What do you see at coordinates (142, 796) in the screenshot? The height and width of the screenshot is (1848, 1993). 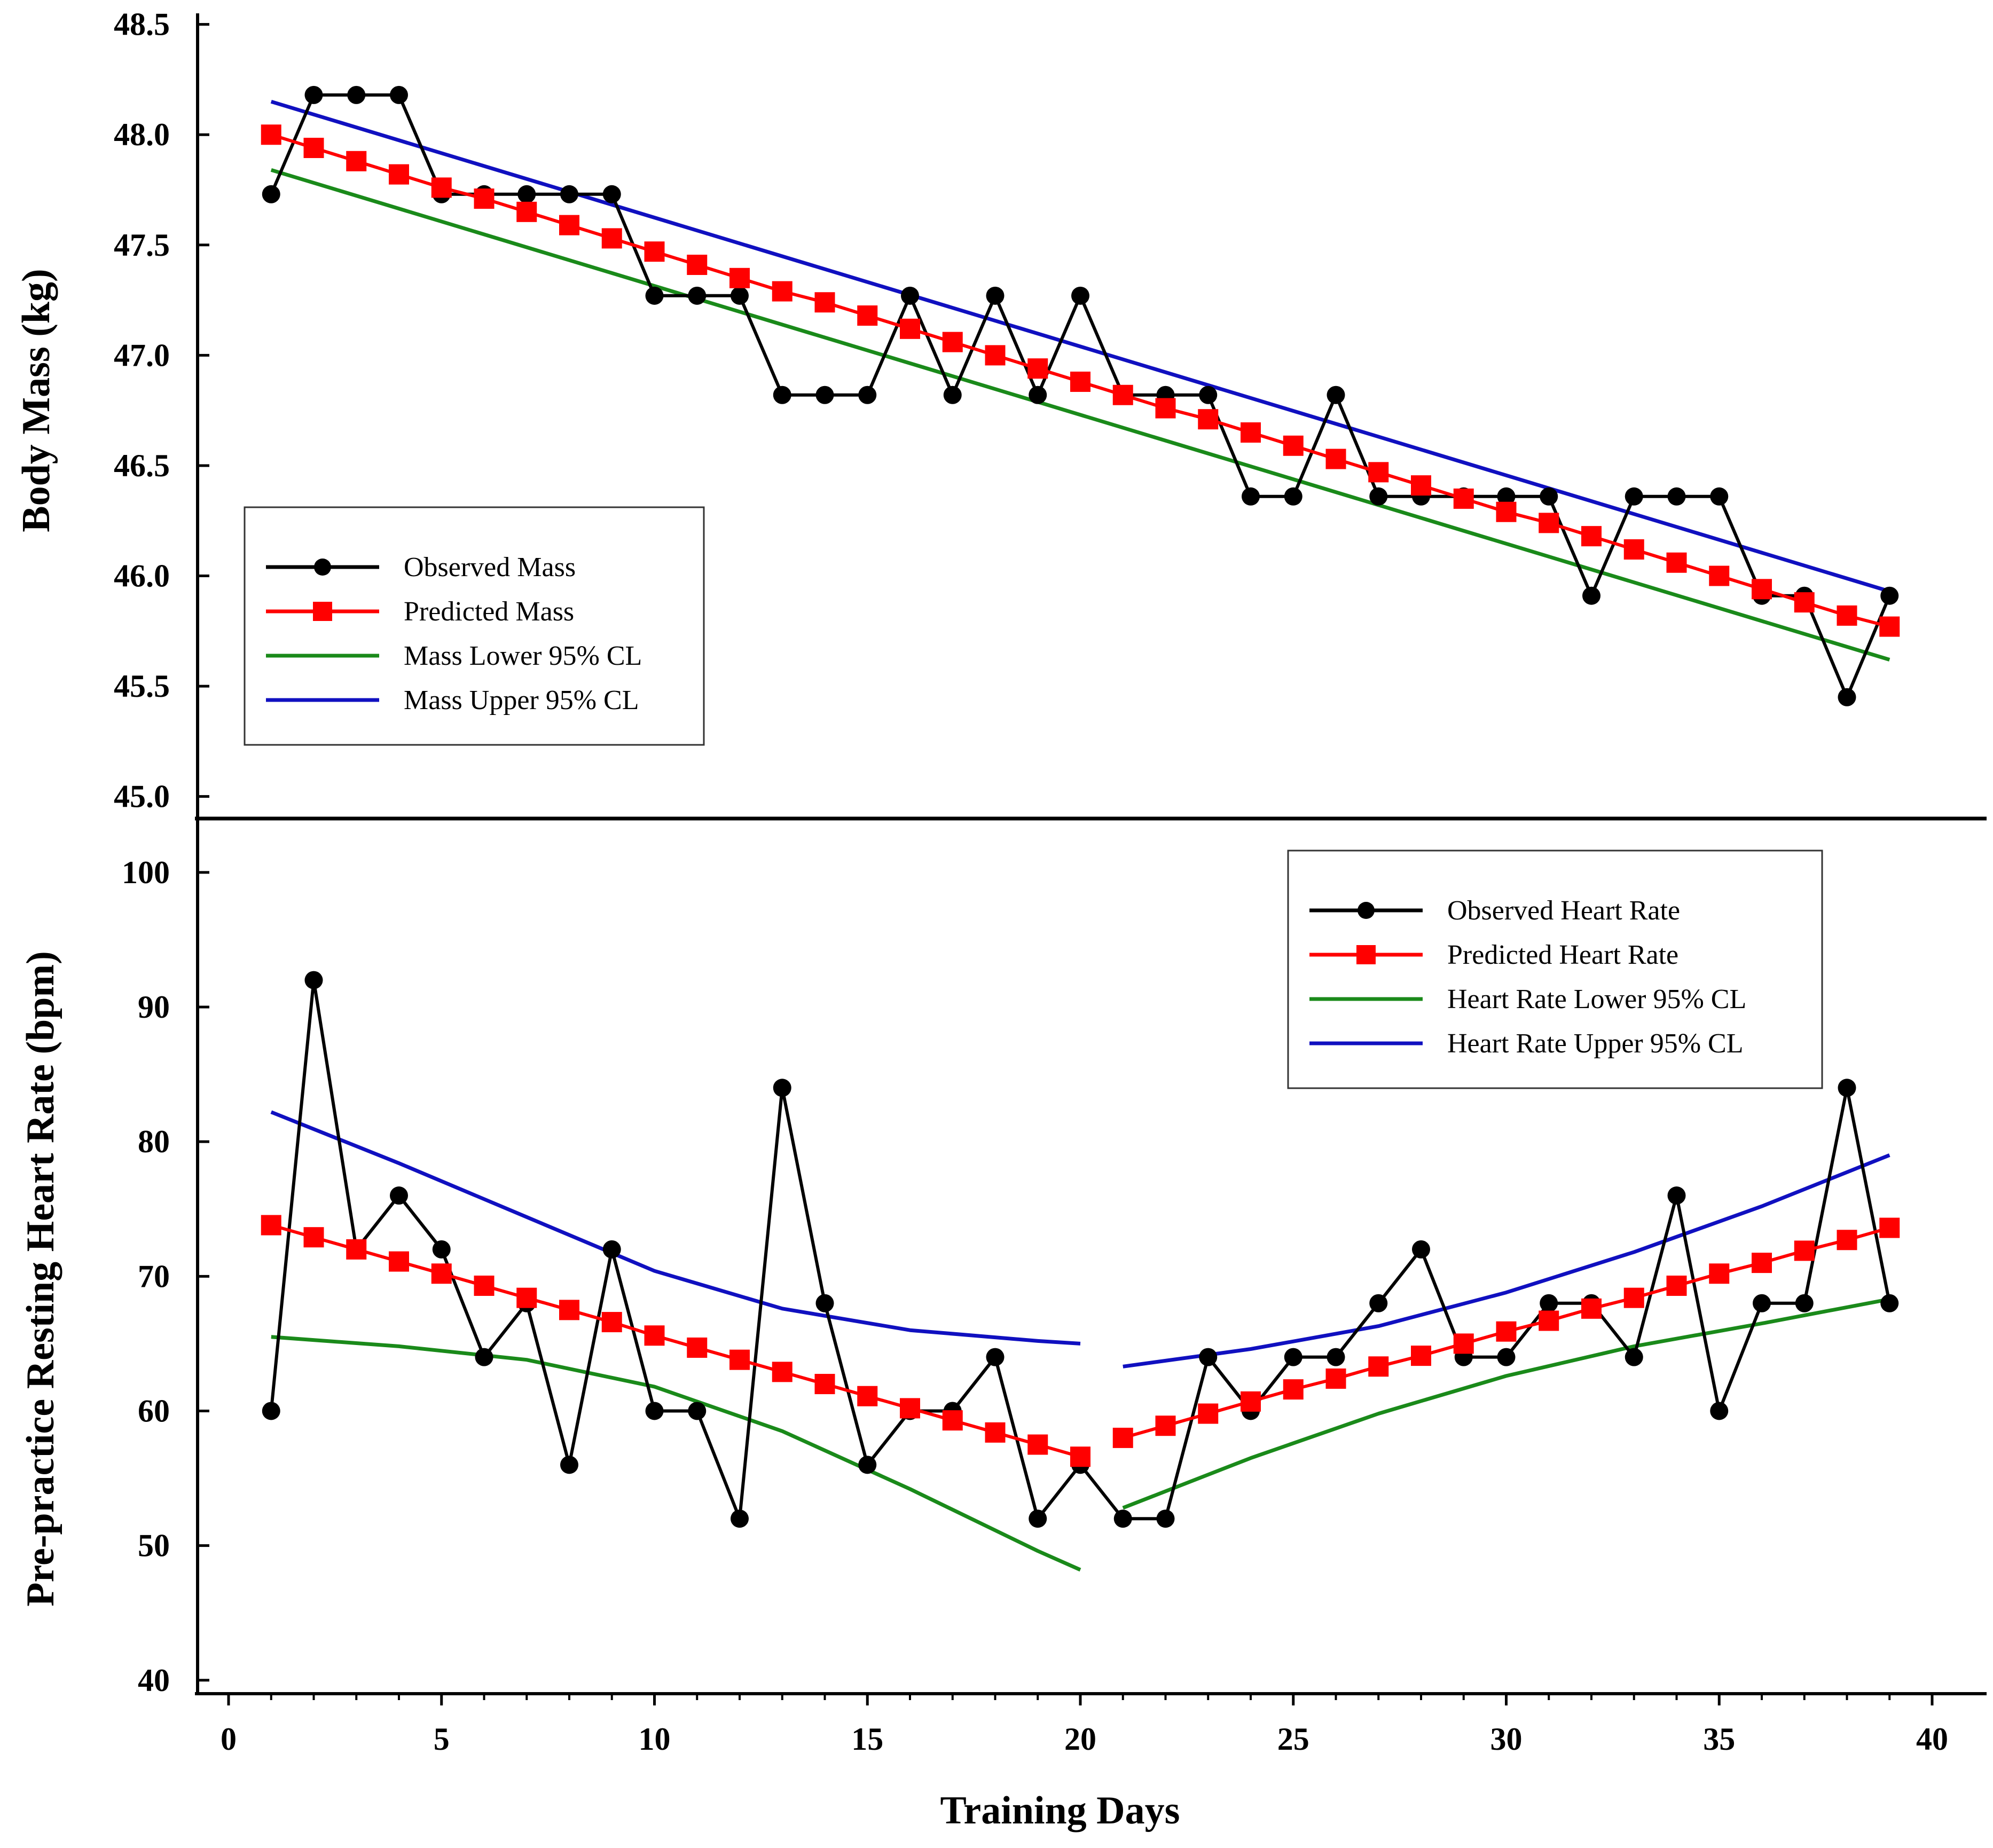 I see `top-y-tick-label: 45.0` at bounding box center [142, 796].